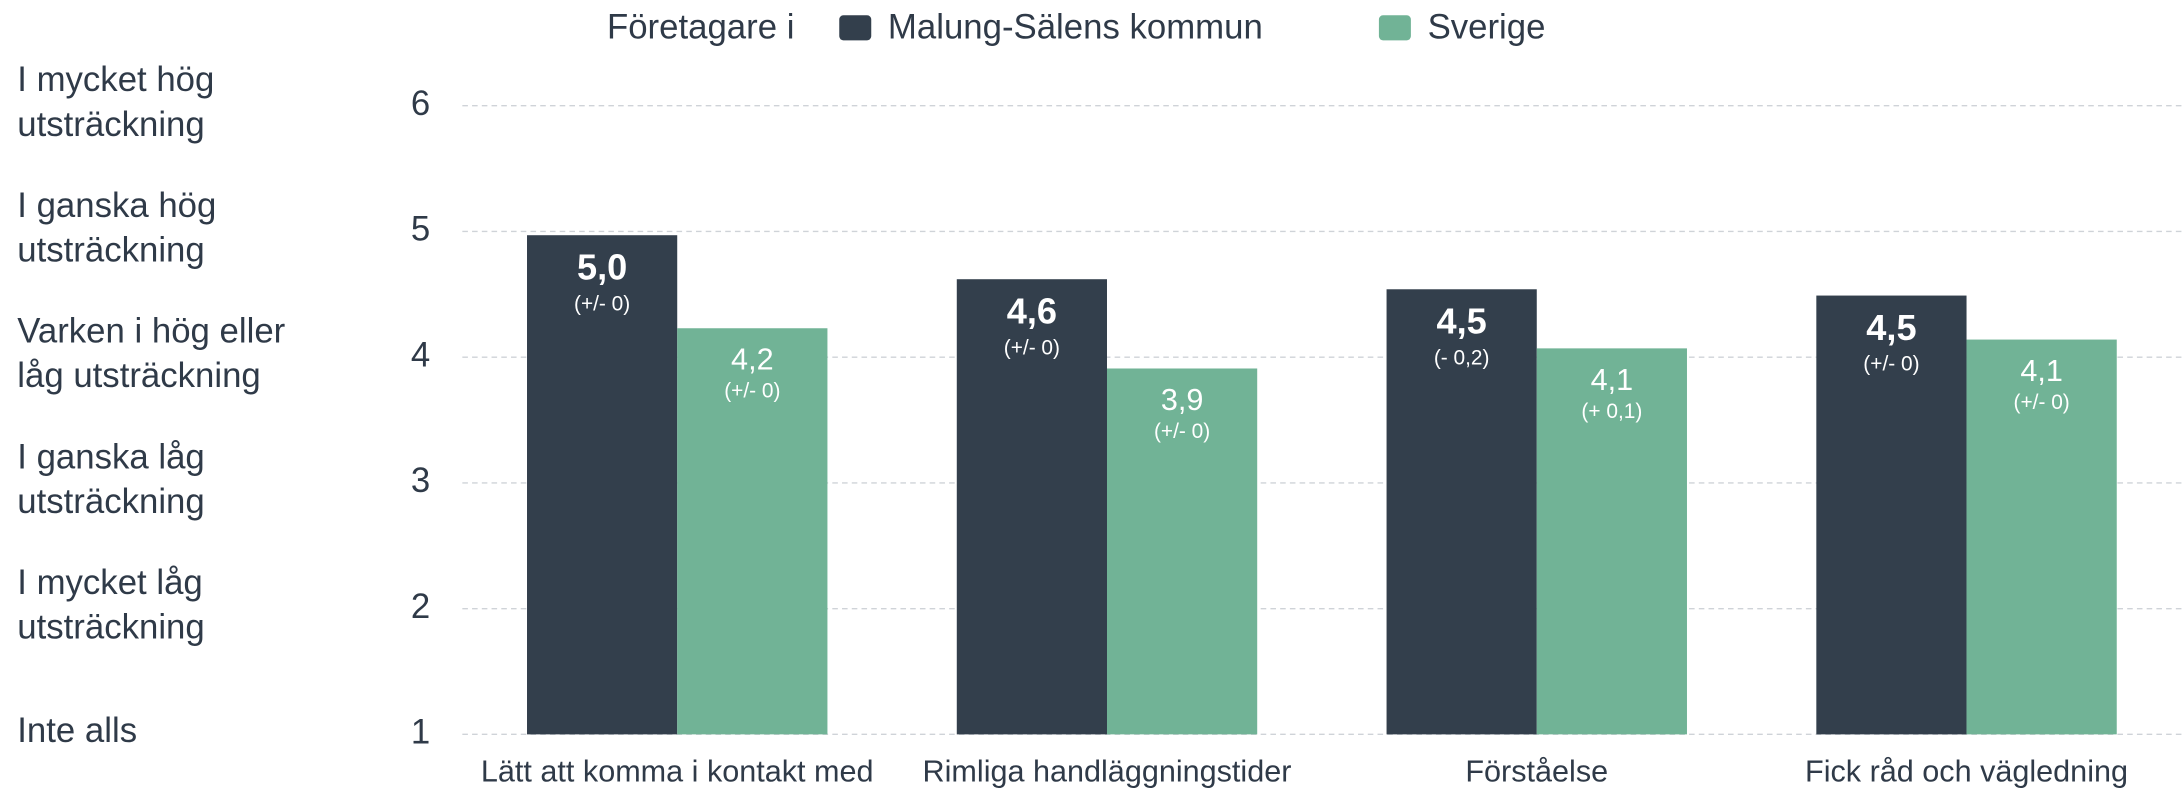 This screenshot has width=2182, height=790. Describe the element at coordinates (115, 80) in the screenshot. I see `y-level-description: I mycket hög` at that location.